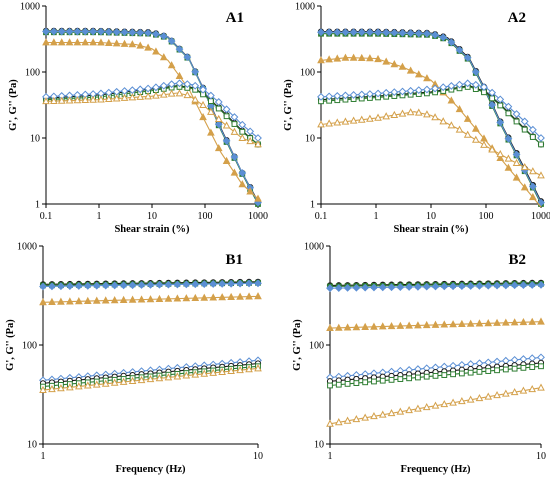 The image size is (550, 477). What do you see at coordinates (43, 456) in the screenshot?
I see `x-tick-label: 1` at bounding box center [43, 456].